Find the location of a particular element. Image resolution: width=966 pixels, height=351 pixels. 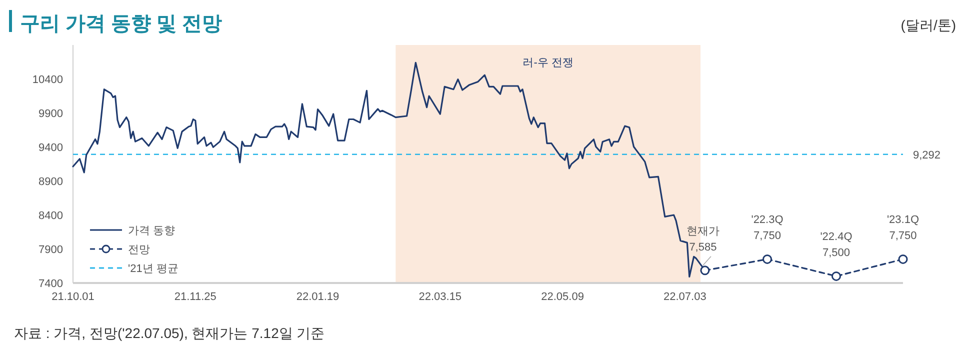

annotation: '22.3Q 7,750 is located at coordinates (767, 228).